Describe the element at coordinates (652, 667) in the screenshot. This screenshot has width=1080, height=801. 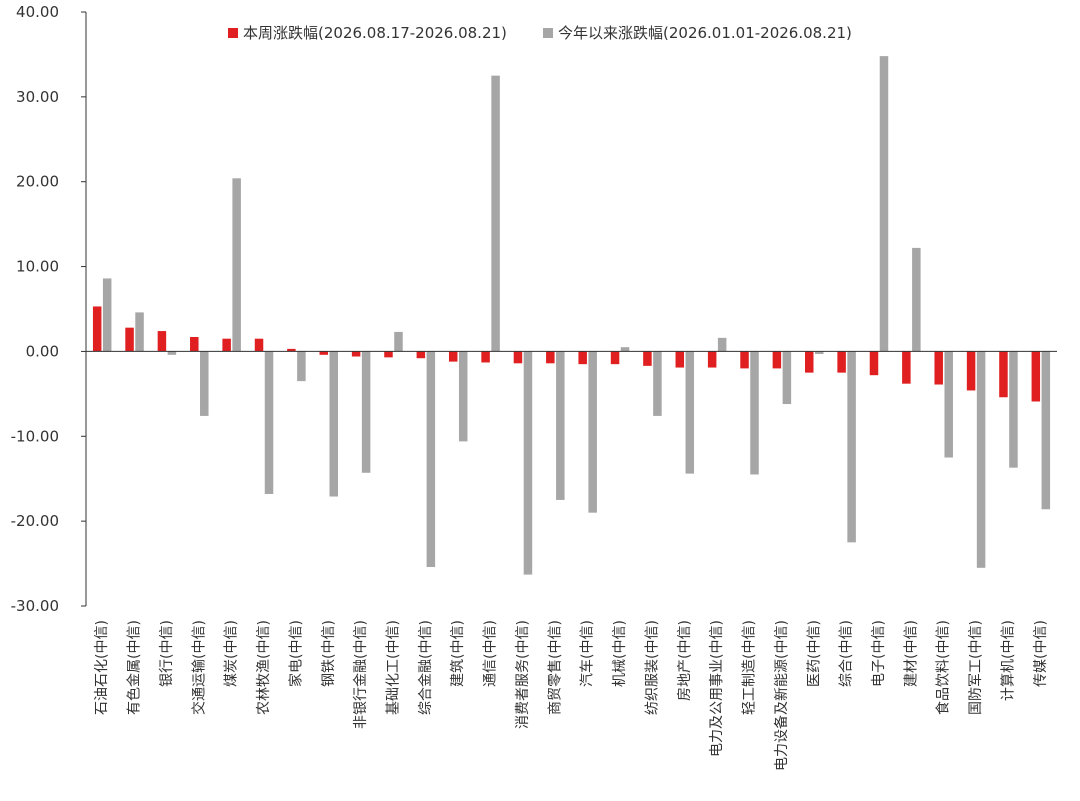
I see `x-category-label: 纺织服装(中信)` at that location.